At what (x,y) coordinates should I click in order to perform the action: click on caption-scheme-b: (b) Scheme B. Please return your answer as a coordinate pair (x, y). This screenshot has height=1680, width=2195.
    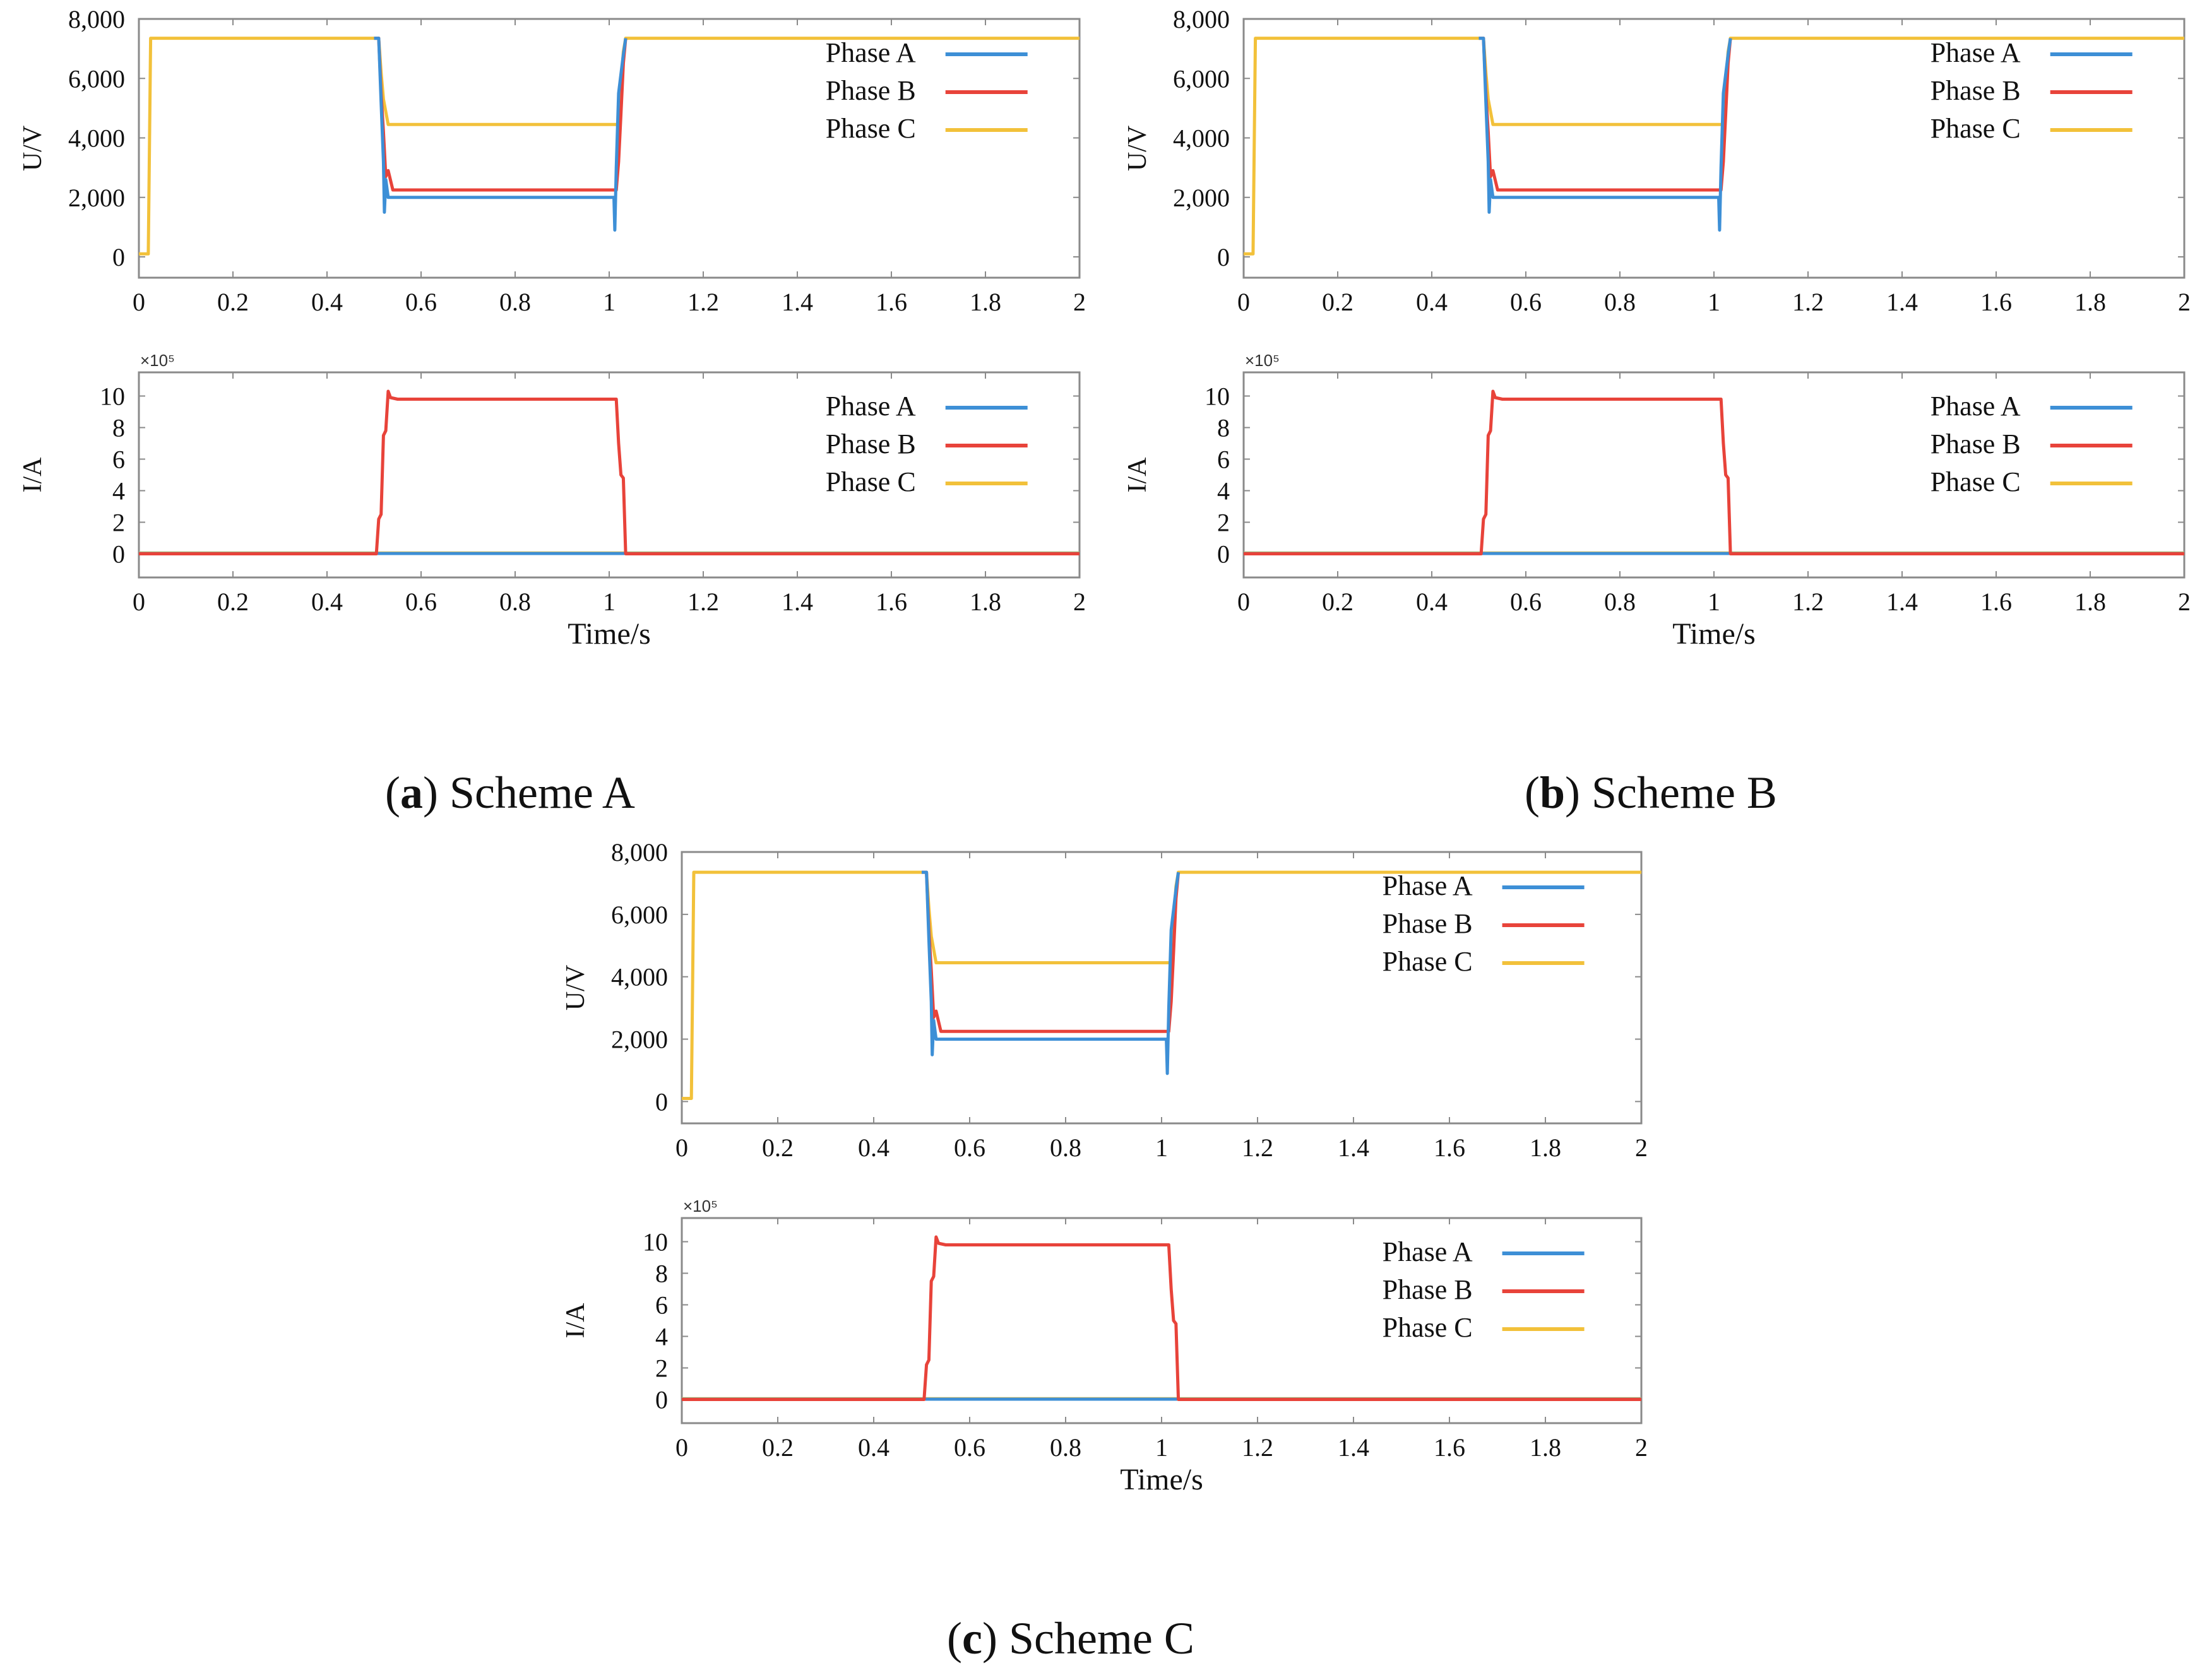
    Looking at the image, I should click on (1651, 792).